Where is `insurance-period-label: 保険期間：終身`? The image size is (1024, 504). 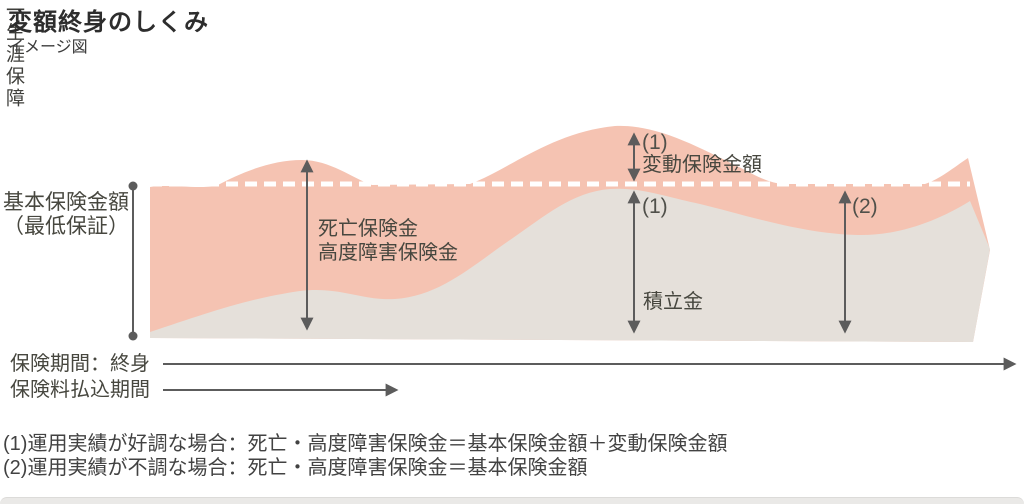
insurance-period-label: 保険期間：終身 is located at coordinates (80, 364).